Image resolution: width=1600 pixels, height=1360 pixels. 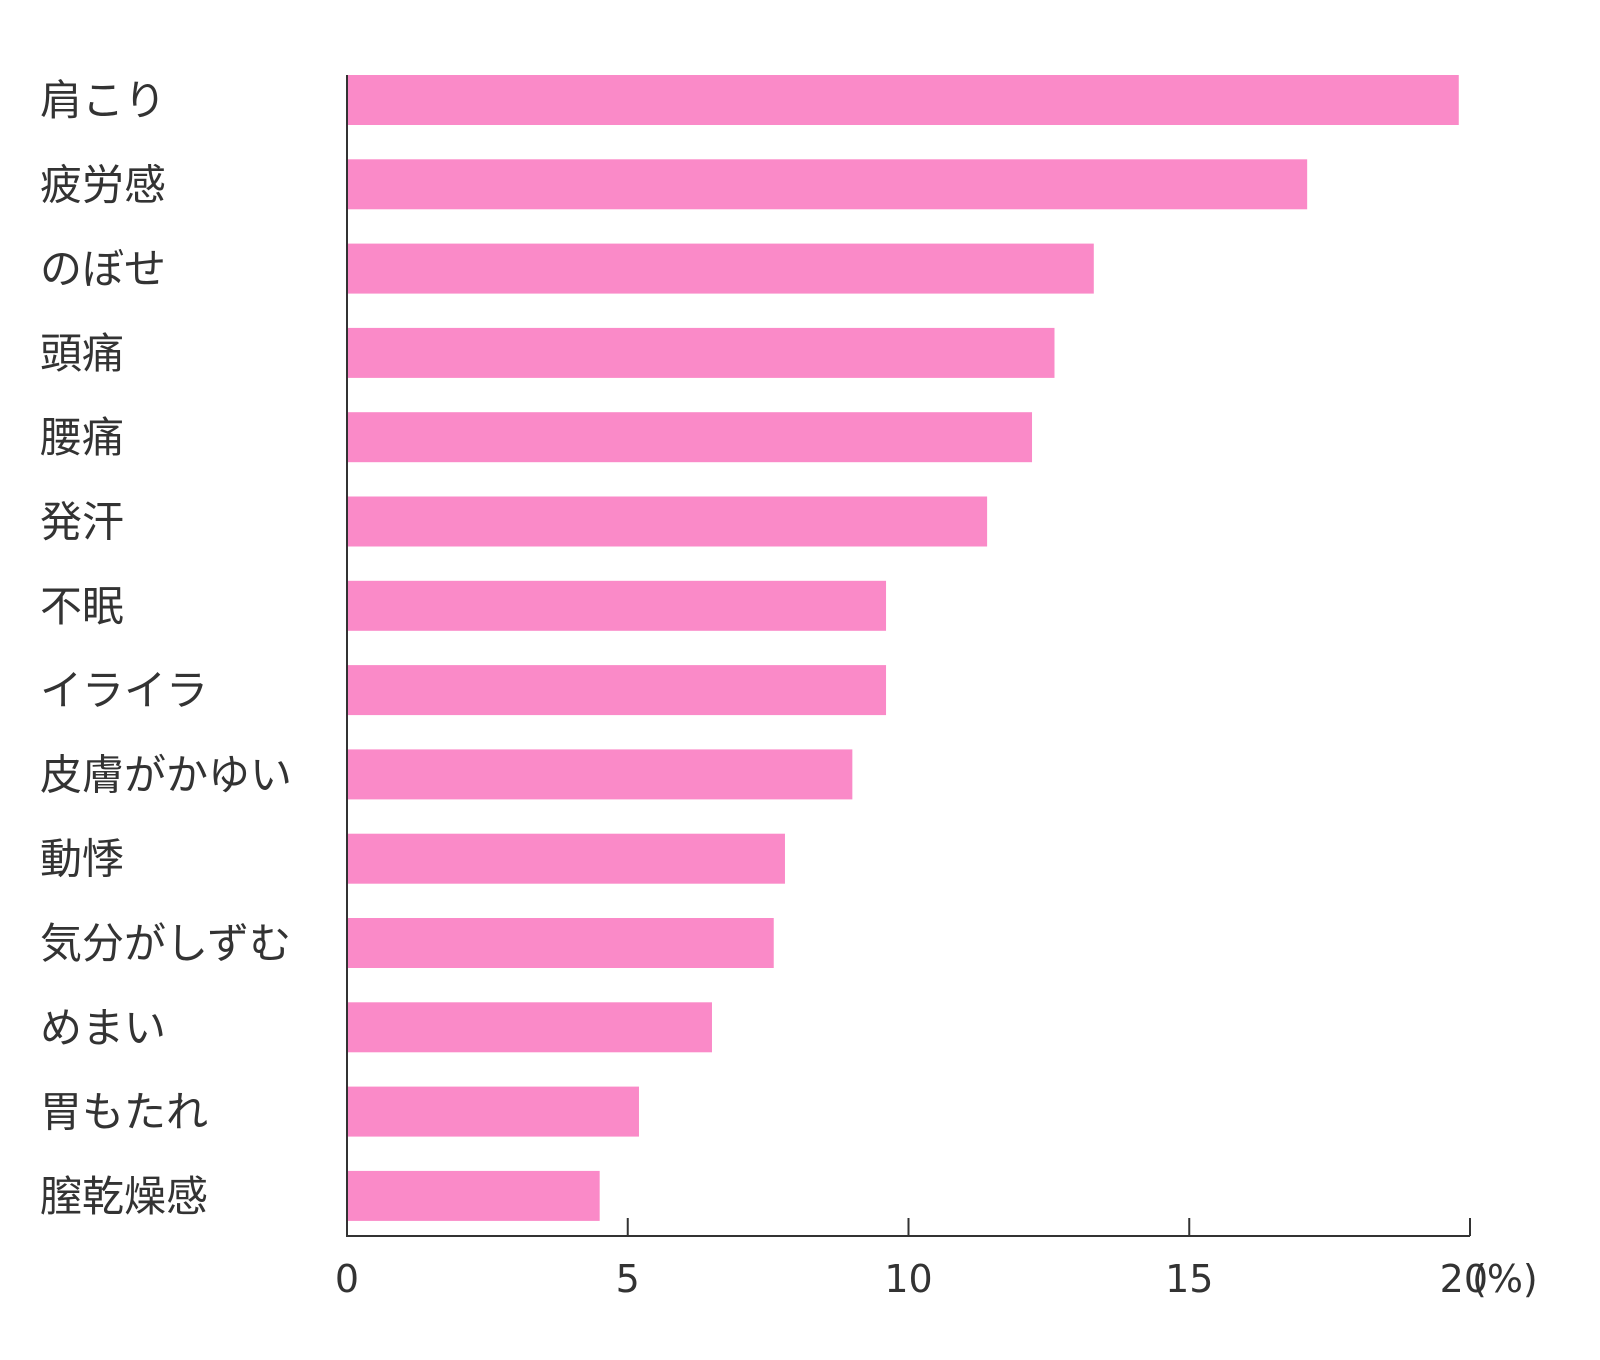 I want to click on x-tick-label-3: 15, so click(x=1189, y=1279).